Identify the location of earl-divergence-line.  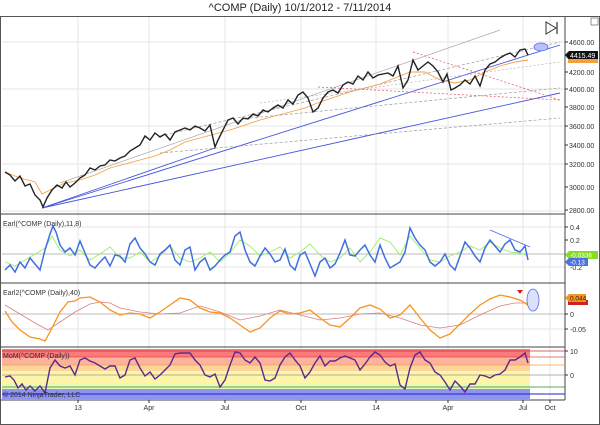
(510, 238).